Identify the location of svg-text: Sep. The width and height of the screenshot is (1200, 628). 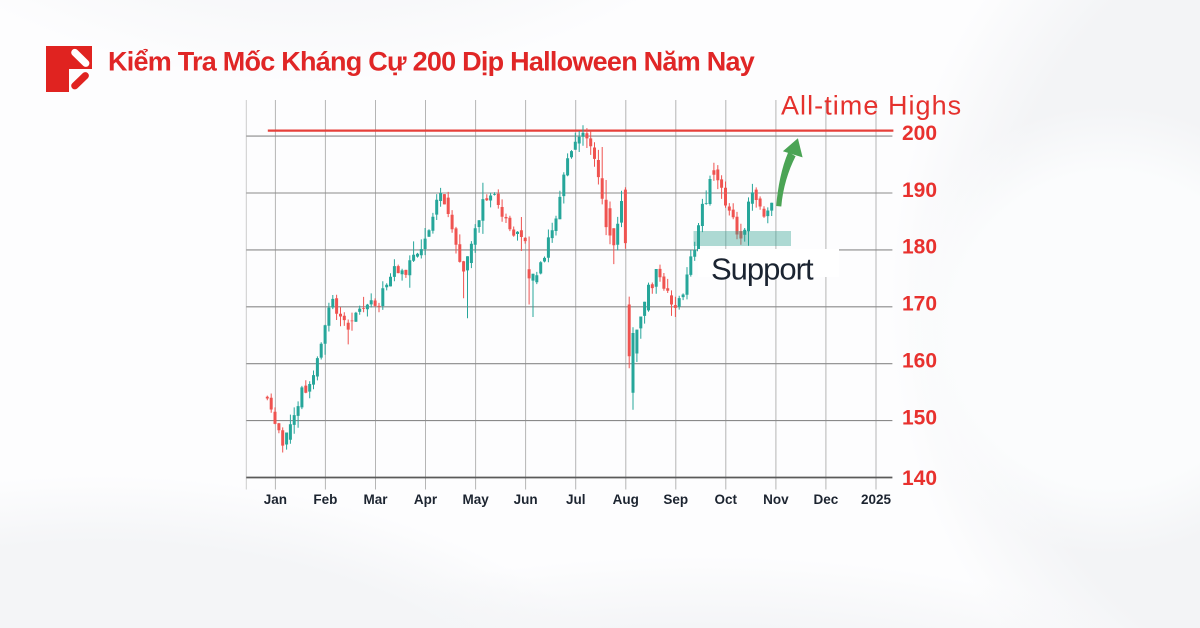
(675, 499).